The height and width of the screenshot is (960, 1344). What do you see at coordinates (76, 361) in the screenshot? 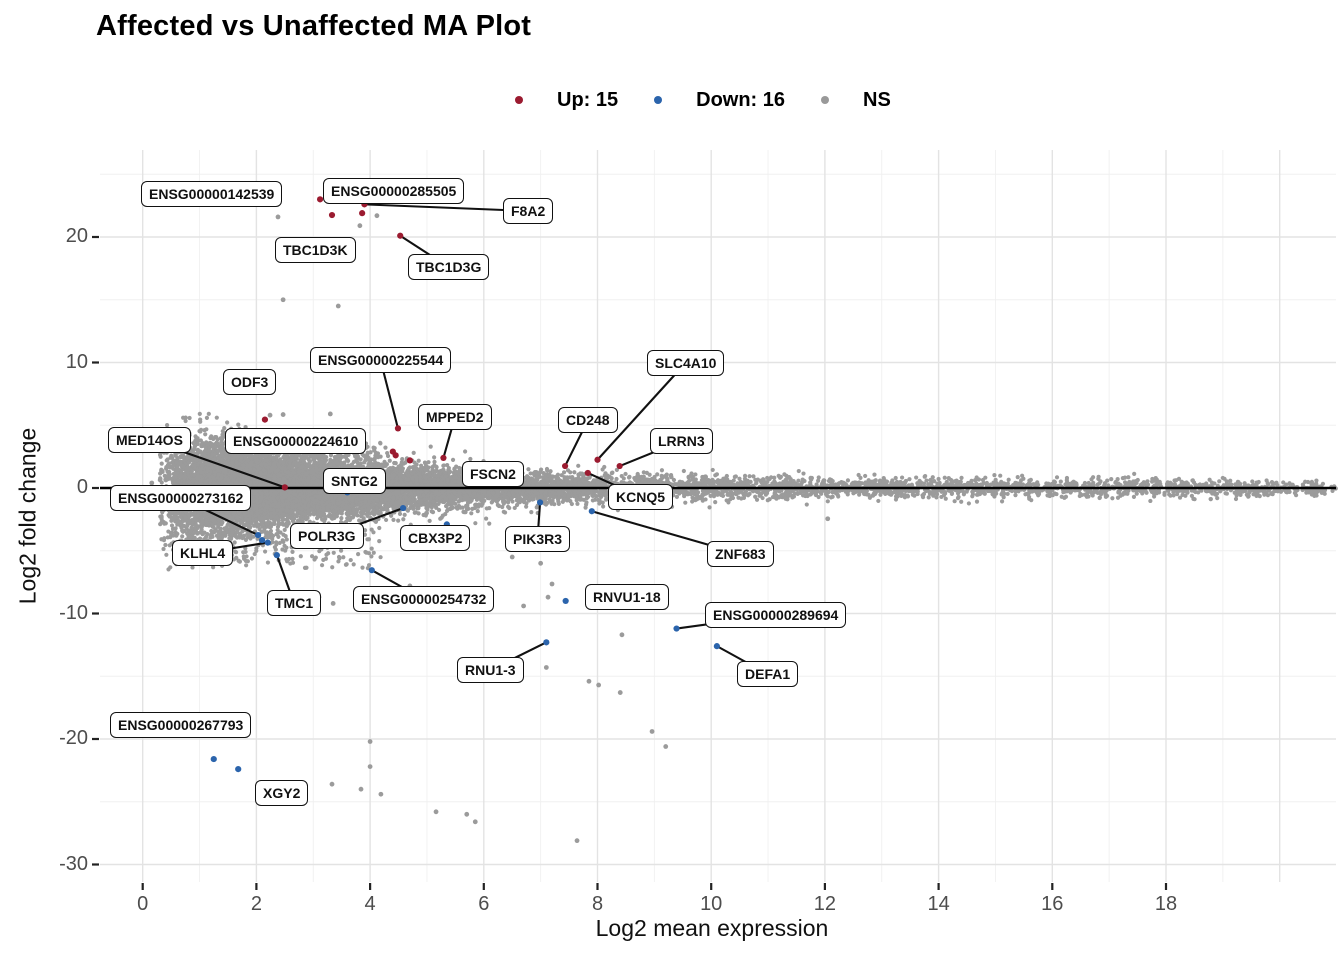
I see `y-tick-label: 10` at bounding box center [76, 361].